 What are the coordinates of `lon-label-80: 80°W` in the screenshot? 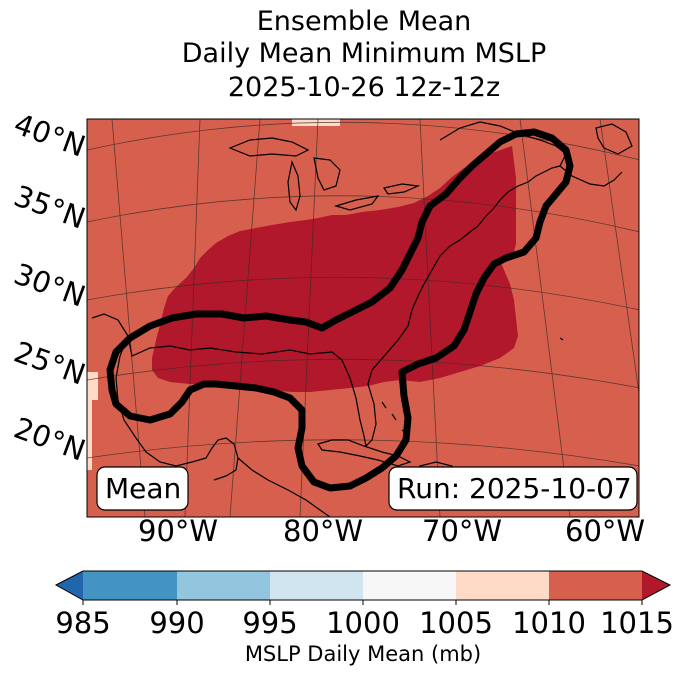 It's located at (323, 531).